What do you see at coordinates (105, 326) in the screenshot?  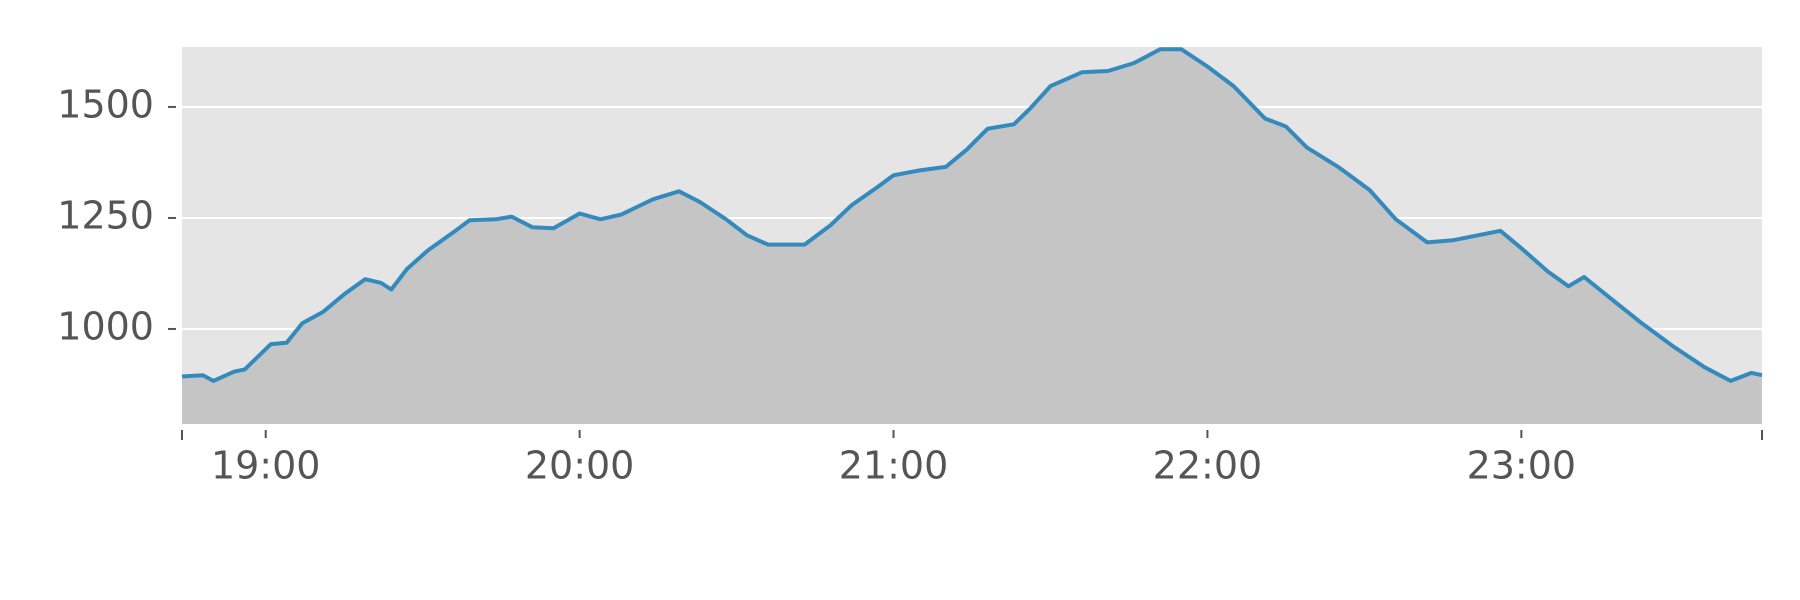 I see `y-tick-label: 1000` at bounding box center [105, 326].